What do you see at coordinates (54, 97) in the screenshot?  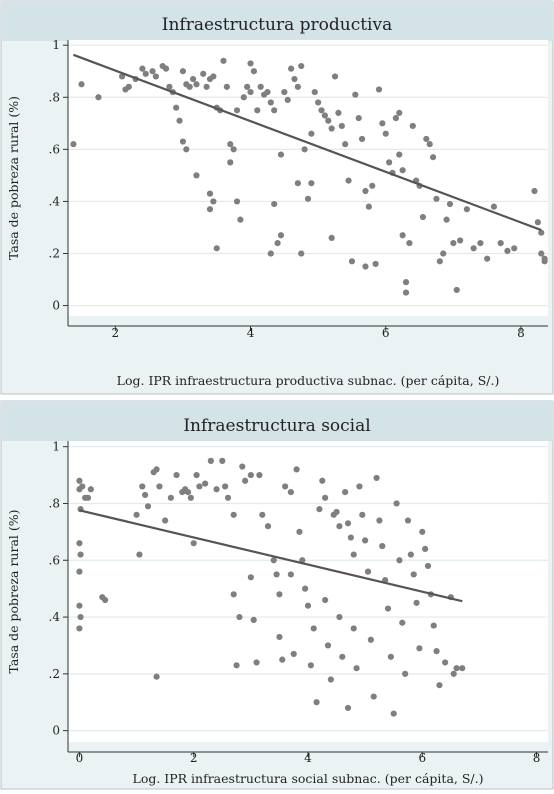 I see `y-tick-label: .8` at bounding box center [54, 97].